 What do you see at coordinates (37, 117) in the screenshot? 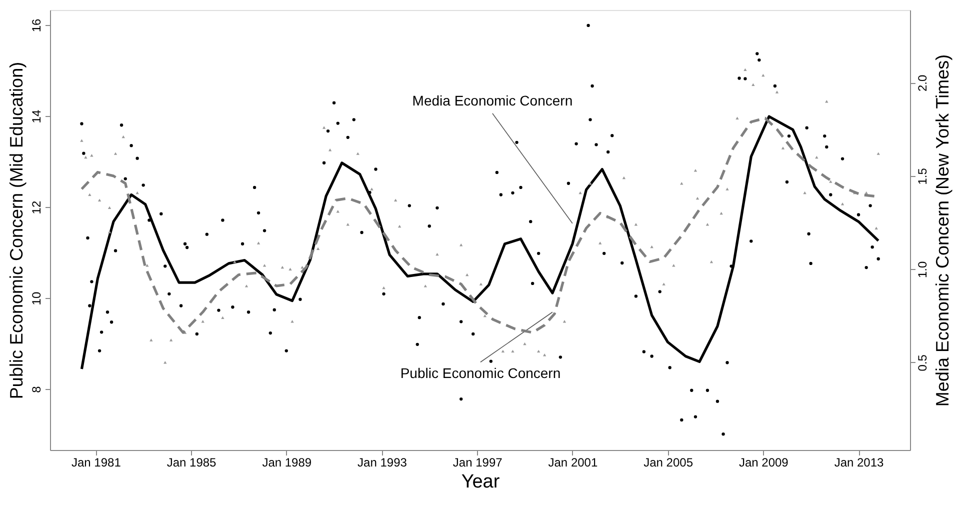
I see `y-tick-label: 14` at bounding box center [37, 117].